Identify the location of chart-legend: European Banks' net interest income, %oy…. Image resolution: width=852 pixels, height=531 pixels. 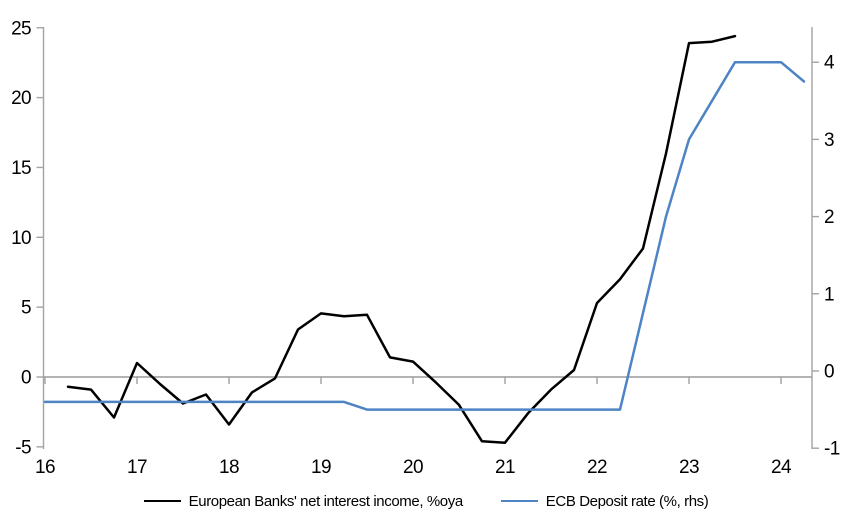
(426, 501).